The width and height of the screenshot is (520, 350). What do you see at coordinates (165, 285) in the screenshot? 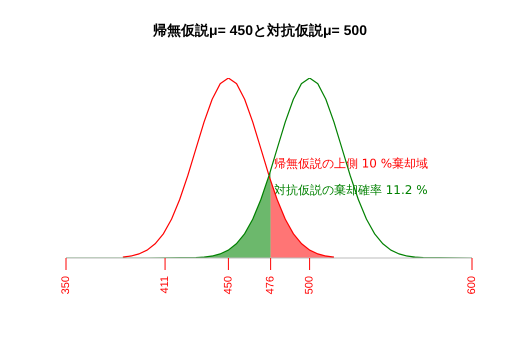
I see `x-tick-label: 411` at bounding box center [165, 285].